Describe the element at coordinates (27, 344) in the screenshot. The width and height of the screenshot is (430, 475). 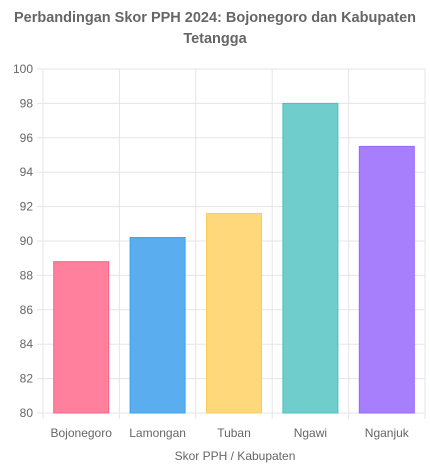
I see `y-tick-label: 84` at that location.